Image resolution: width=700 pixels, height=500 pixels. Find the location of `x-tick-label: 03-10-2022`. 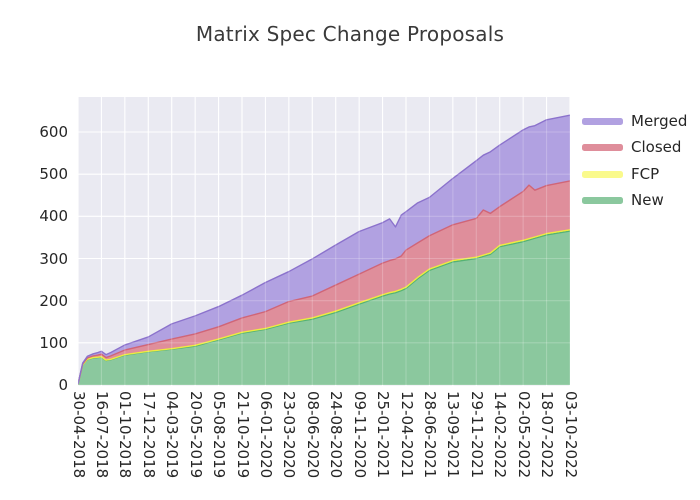

x-tick-label: 03-10-2022 is located at coordinates (570, 435).